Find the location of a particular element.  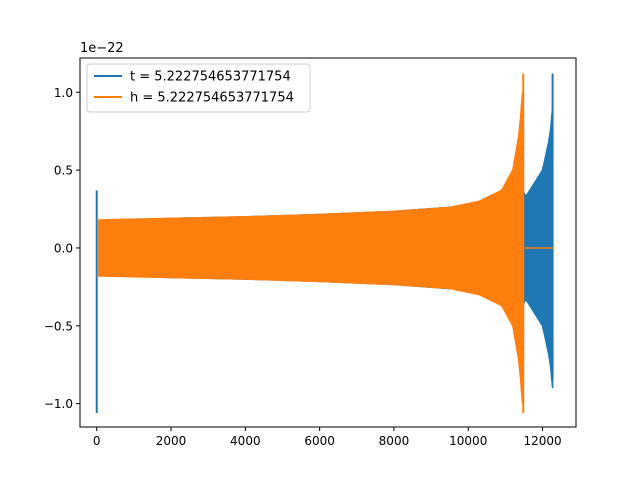

x-tick-label: 10000 is located at coordinates (468, 441).